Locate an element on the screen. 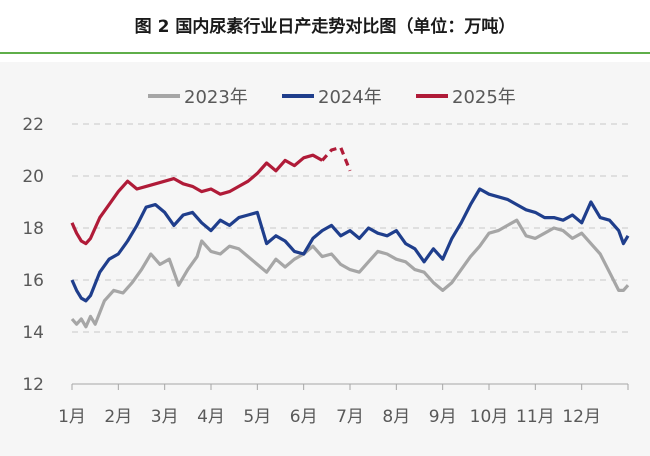 This screenshot has height=456, width=650. x-tick-label: 12月 is located at coordinates (581, 417).